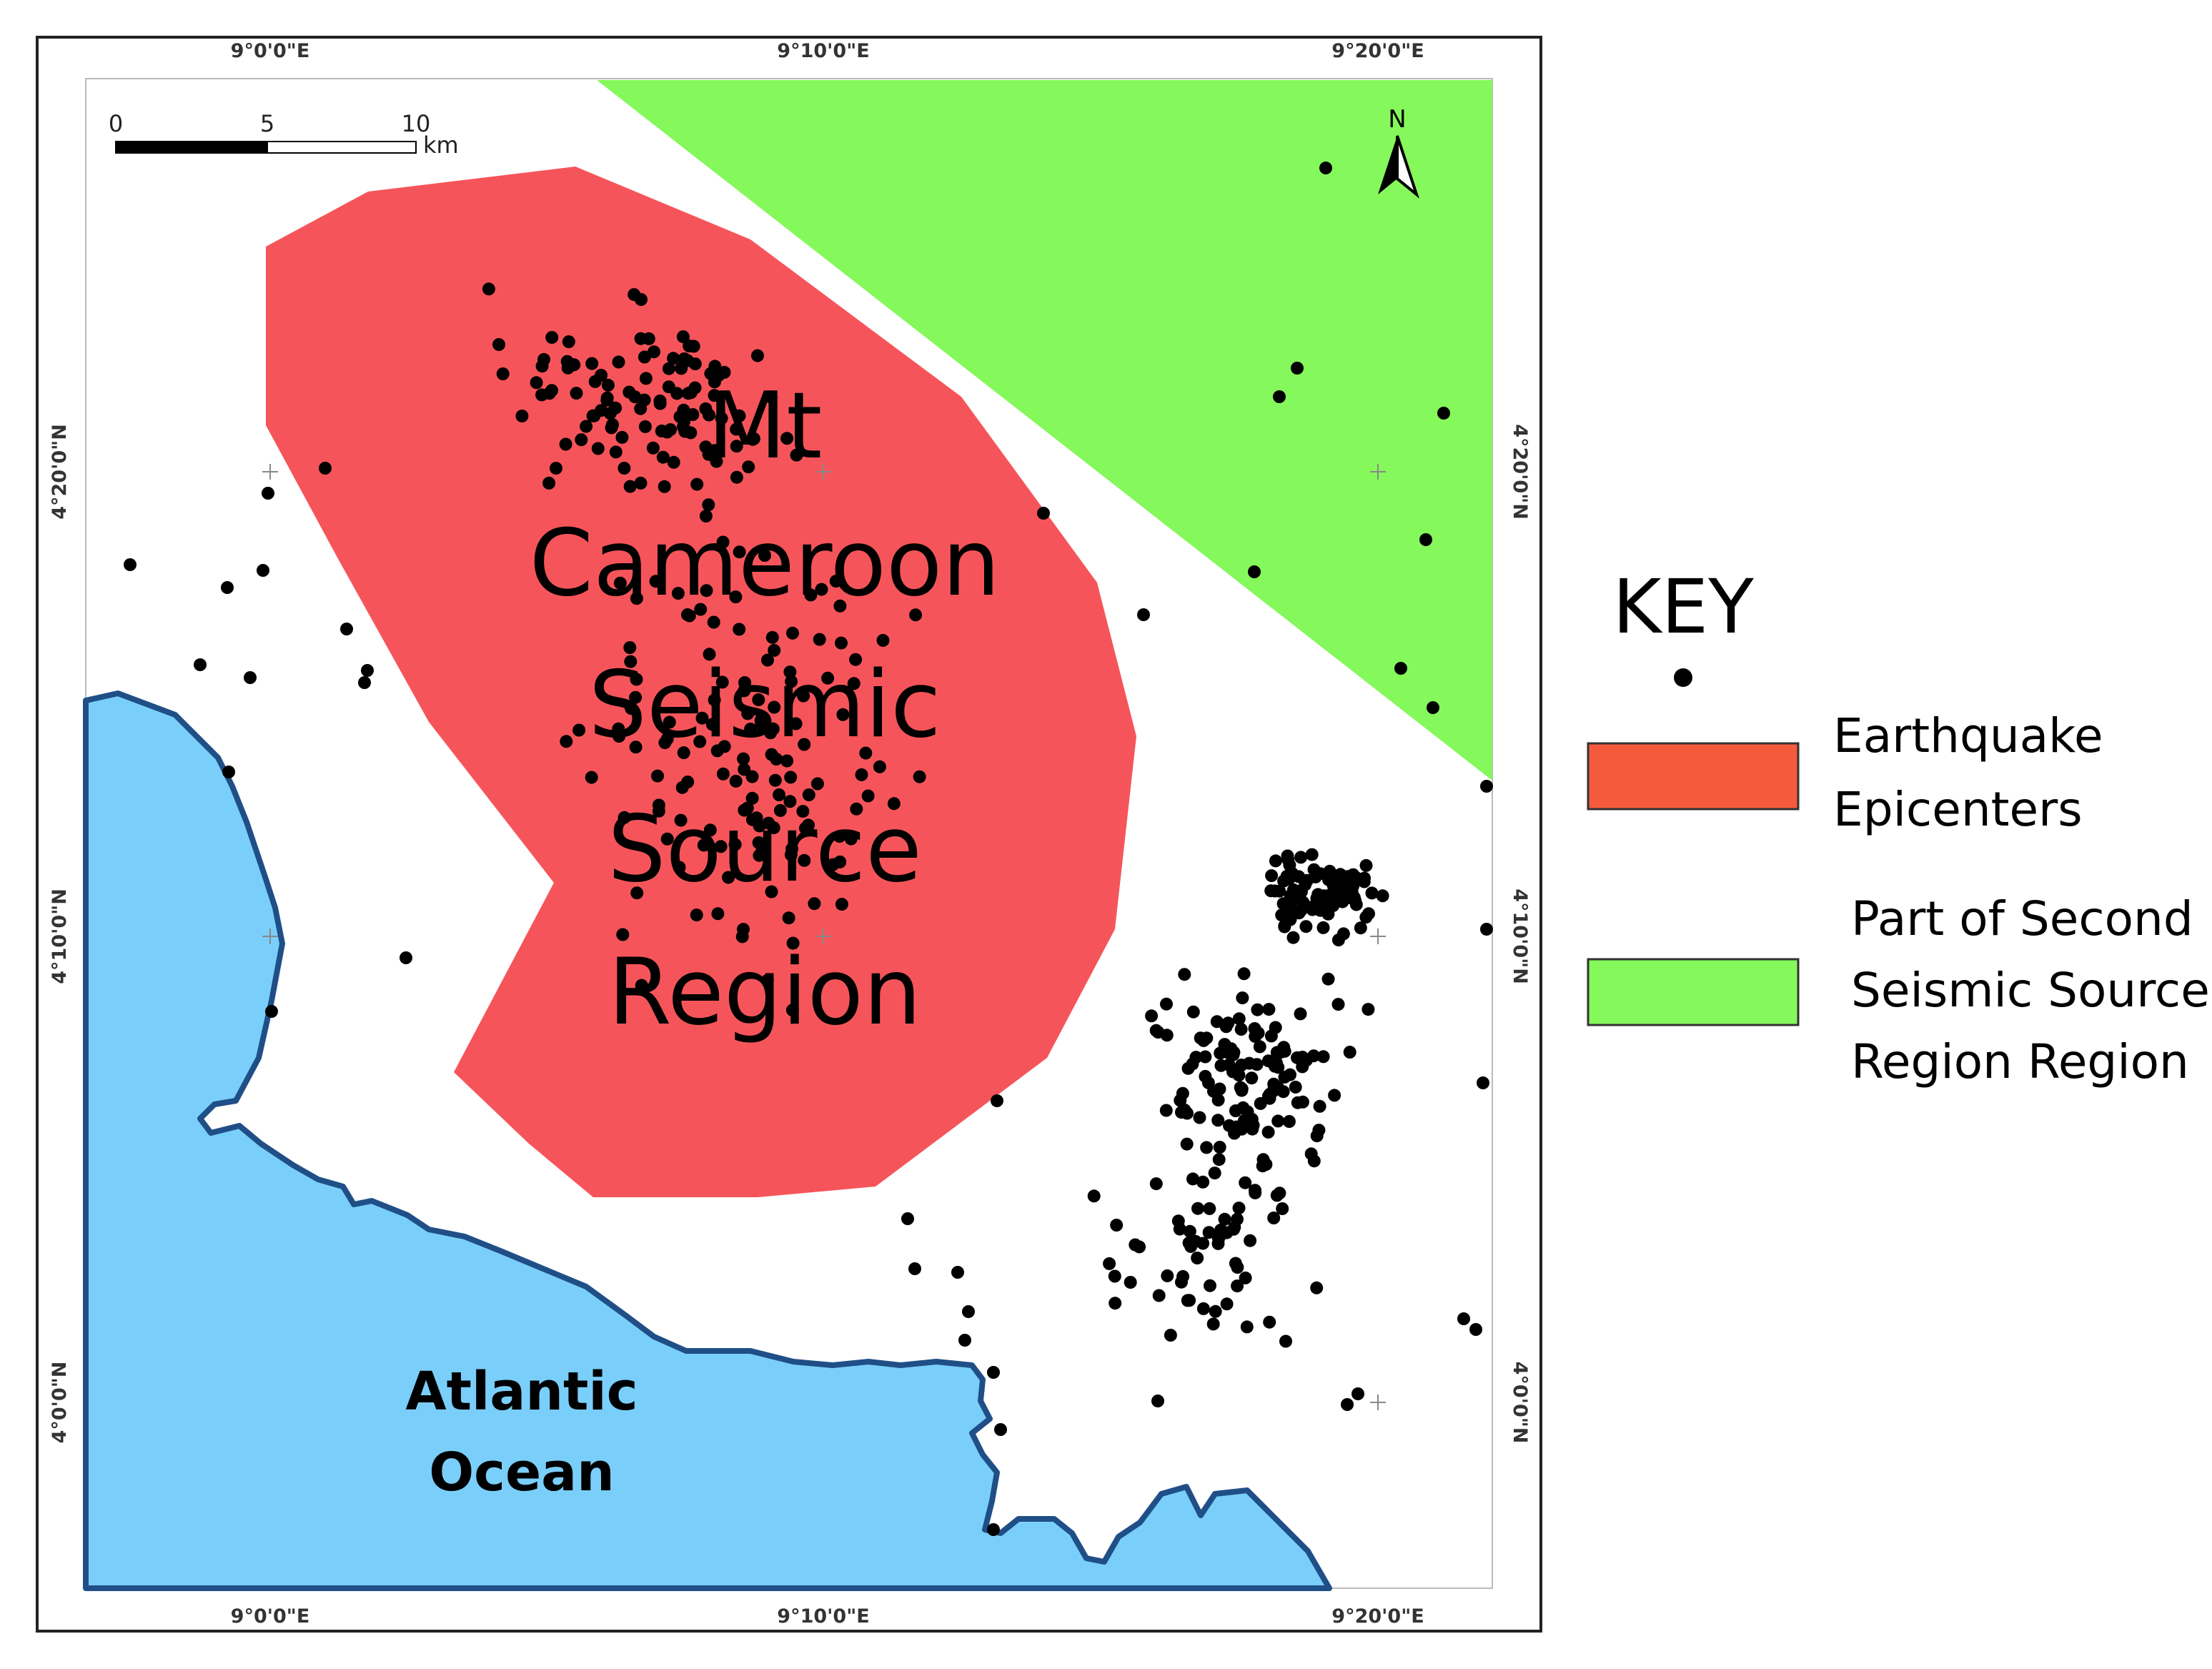 This screenshot has height=1669, width=2212. I want to click on region-label-line-3: Seismic, so click(765, 705).